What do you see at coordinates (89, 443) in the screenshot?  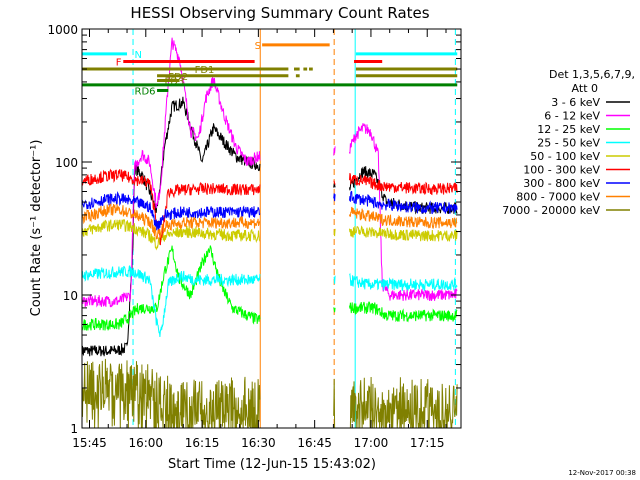 I see `x-tick-label-0: 15:45` at bounding box center [89, 443].